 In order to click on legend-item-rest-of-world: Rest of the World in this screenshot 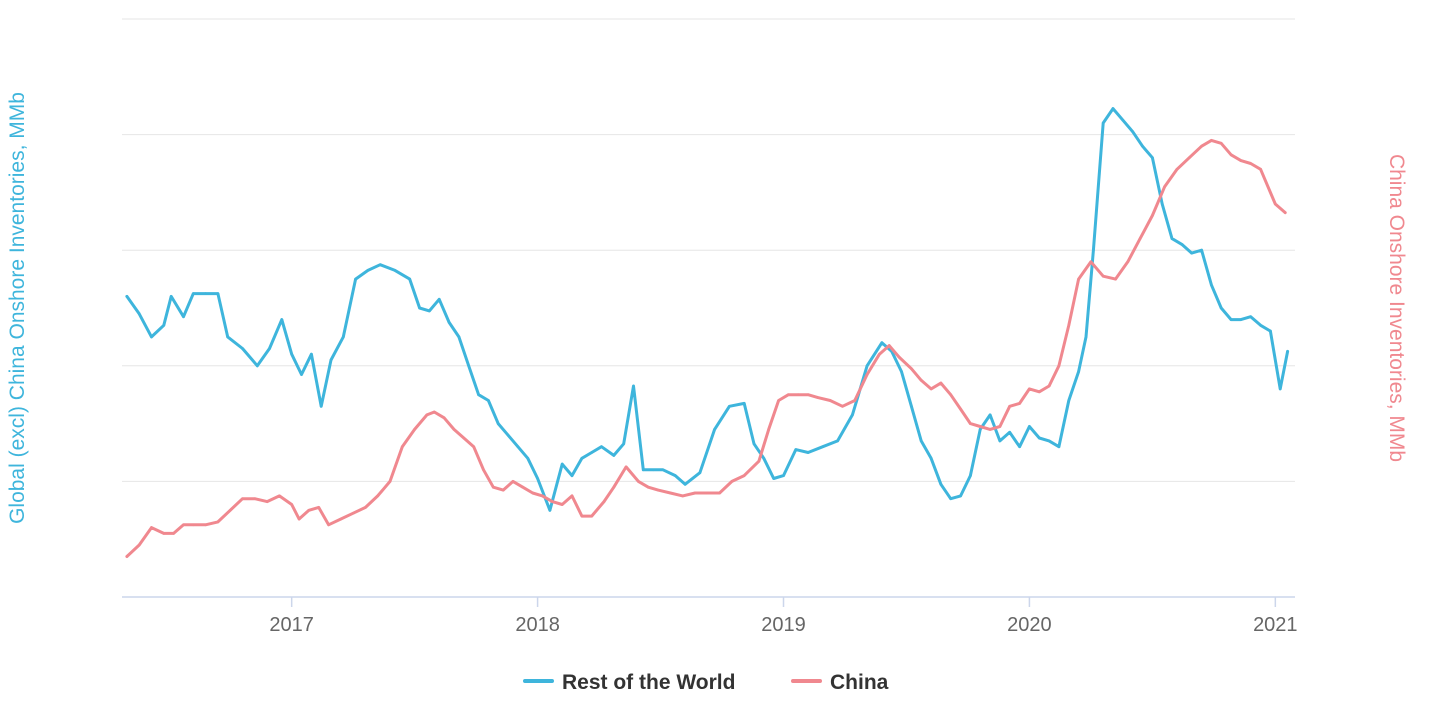, I will do `click(629, 682)`.